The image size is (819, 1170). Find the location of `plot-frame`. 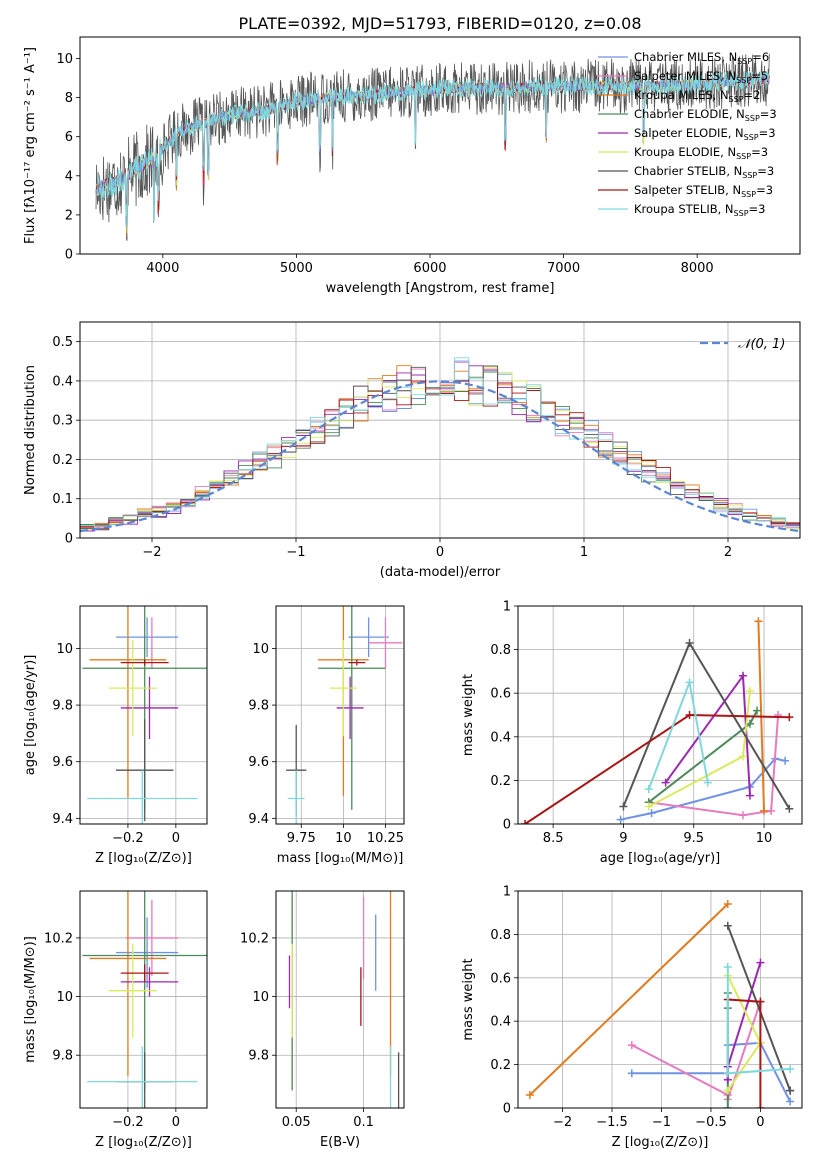

plot-frame is located at coordinates (660, 715).